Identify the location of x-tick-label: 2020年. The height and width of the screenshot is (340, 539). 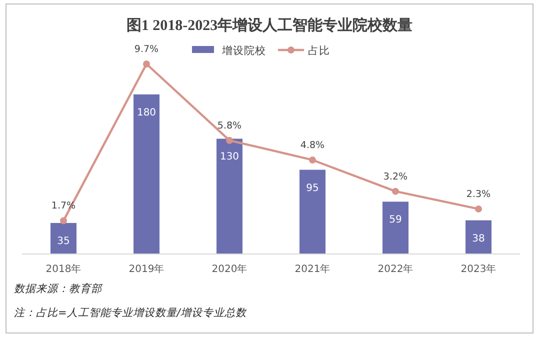
(230, 269).